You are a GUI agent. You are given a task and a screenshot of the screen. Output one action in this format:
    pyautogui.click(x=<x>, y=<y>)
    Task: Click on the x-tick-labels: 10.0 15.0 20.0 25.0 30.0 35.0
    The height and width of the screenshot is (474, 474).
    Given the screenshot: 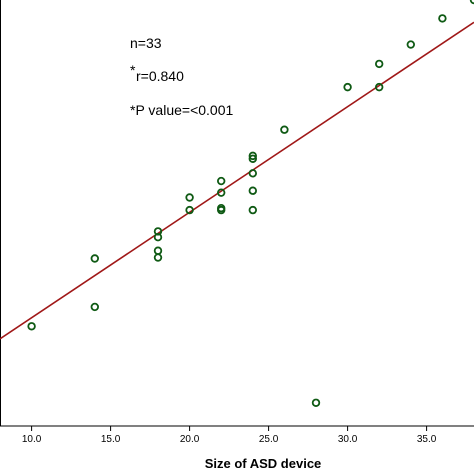 What is the action you would take?
    pyautogui.click(x=229, y=439)
    